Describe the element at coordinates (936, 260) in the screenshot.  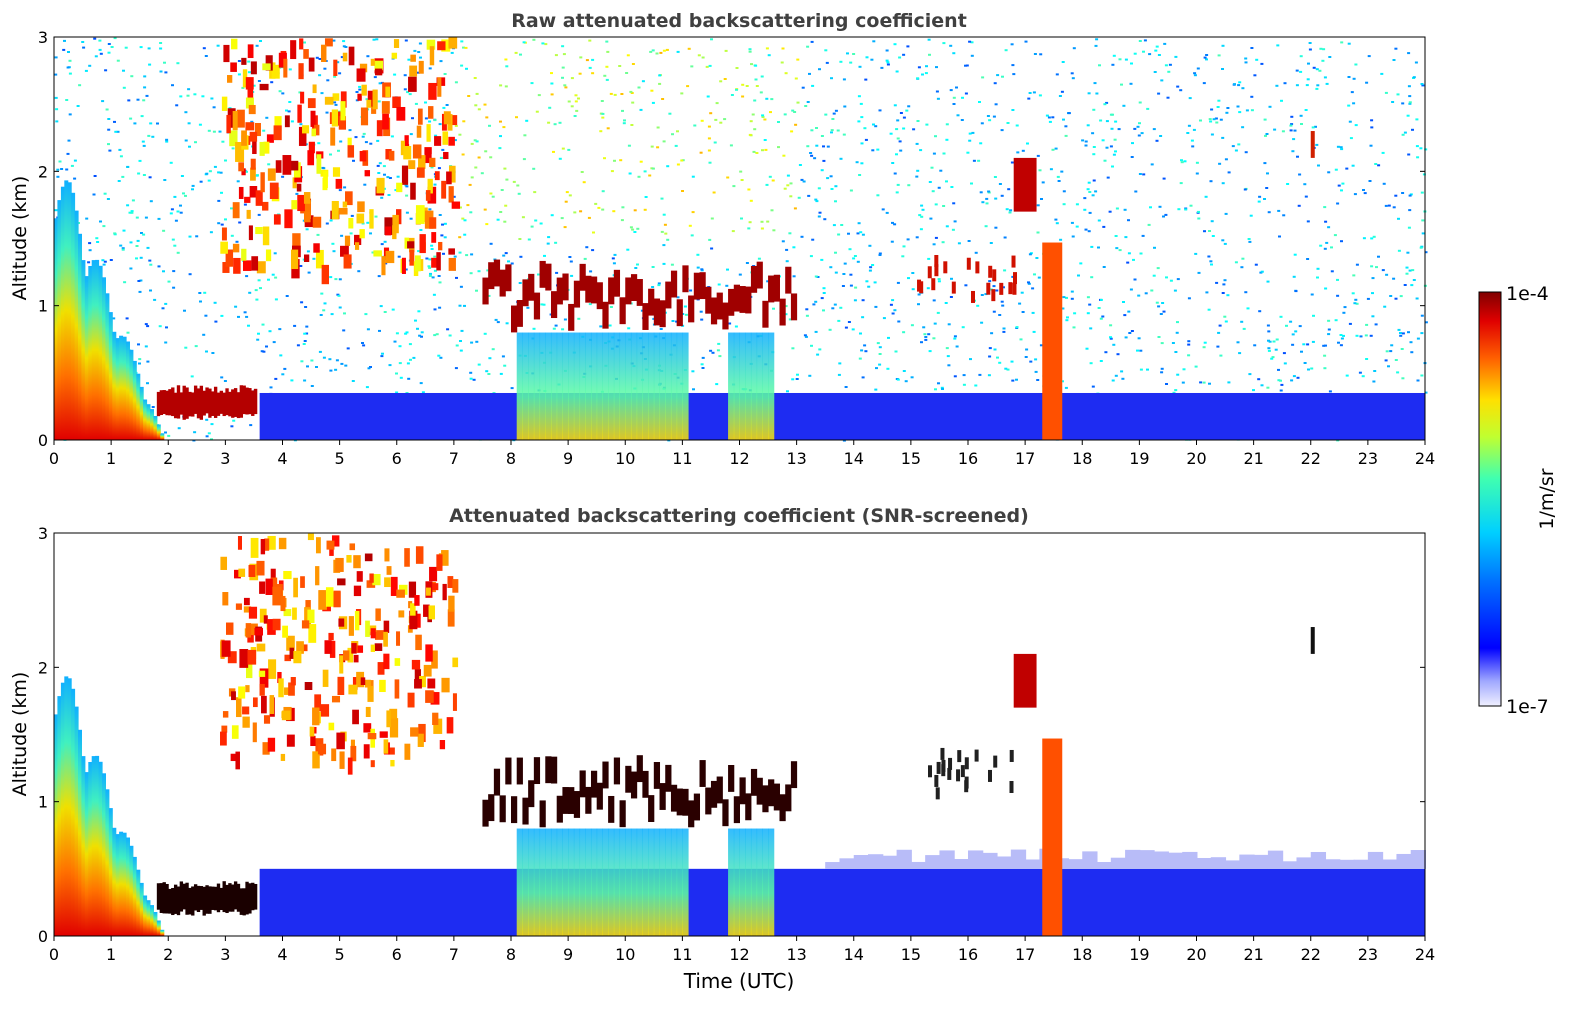
I see `cloud-patch` at that location.